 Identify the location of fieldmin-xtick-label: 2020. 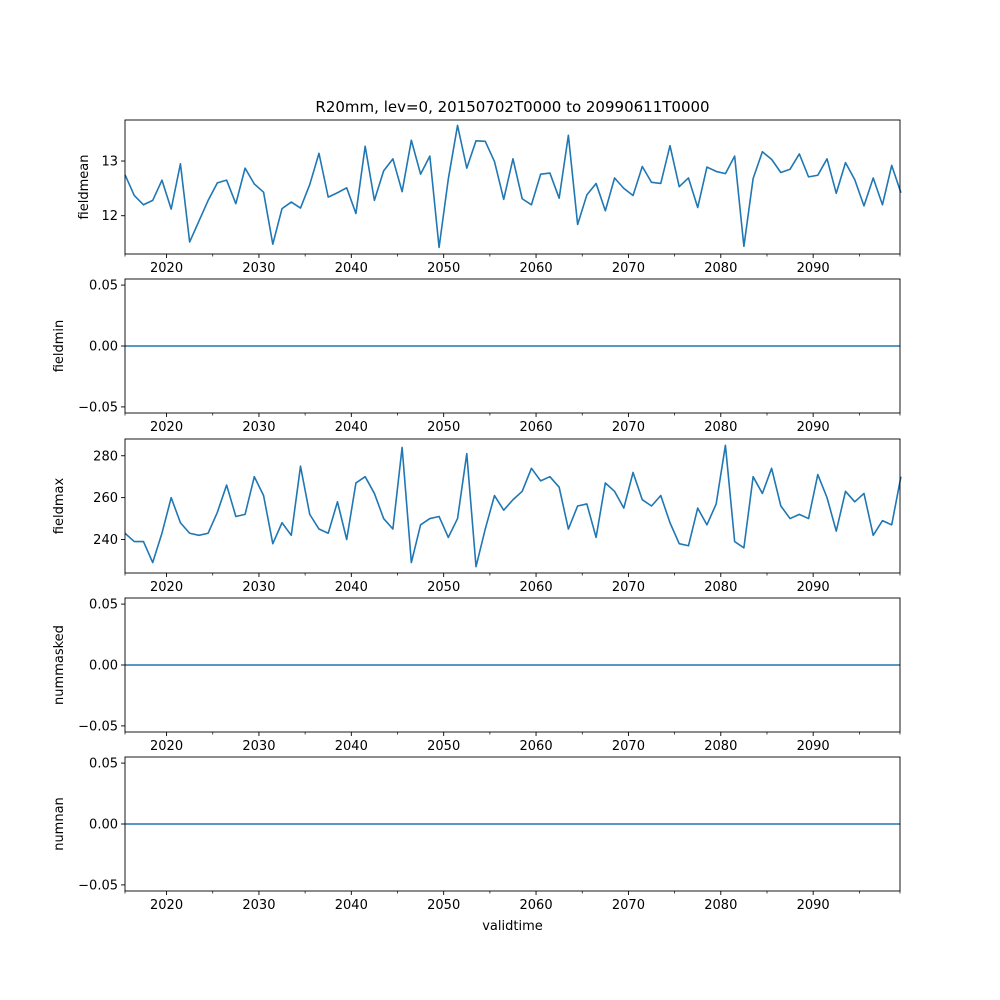
(166, 427).